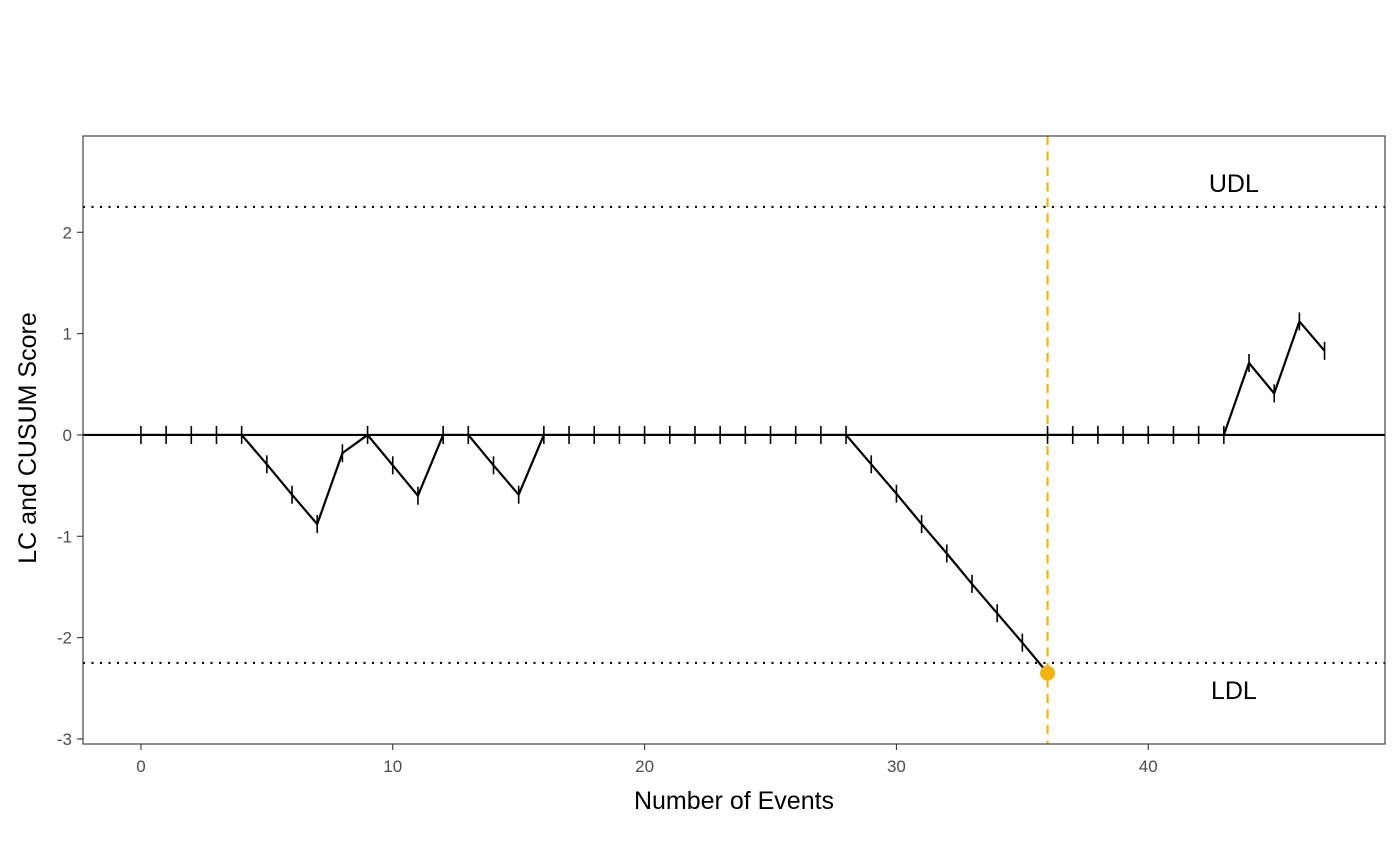 The height and width of the screenshot is (866, 1400). I want to click on x-tick-label: 10, so click(392, 766).